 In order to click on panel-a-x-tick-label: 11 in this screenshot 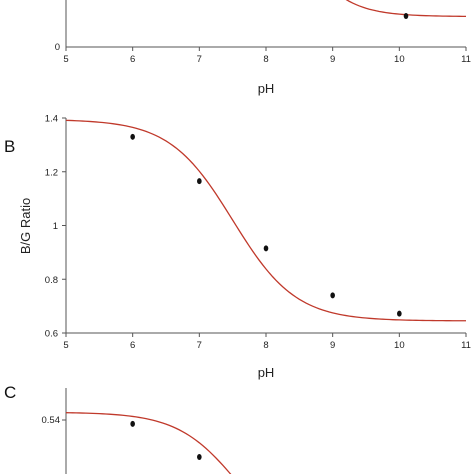, I will do `click(466, 59)`.